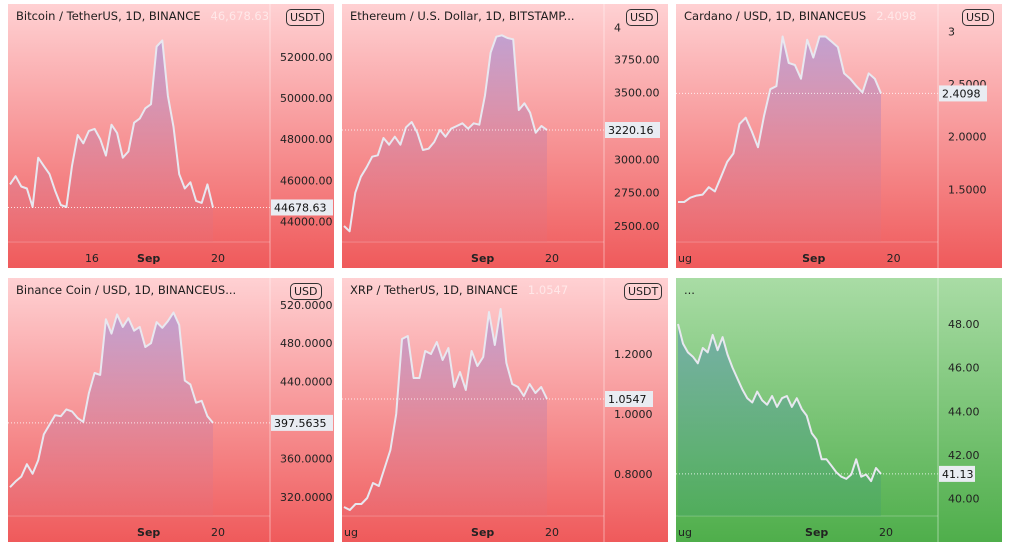 This screenshot has width=1014, height=544. I want to click on y-tick-label: 1.2000, so click(633, 354).